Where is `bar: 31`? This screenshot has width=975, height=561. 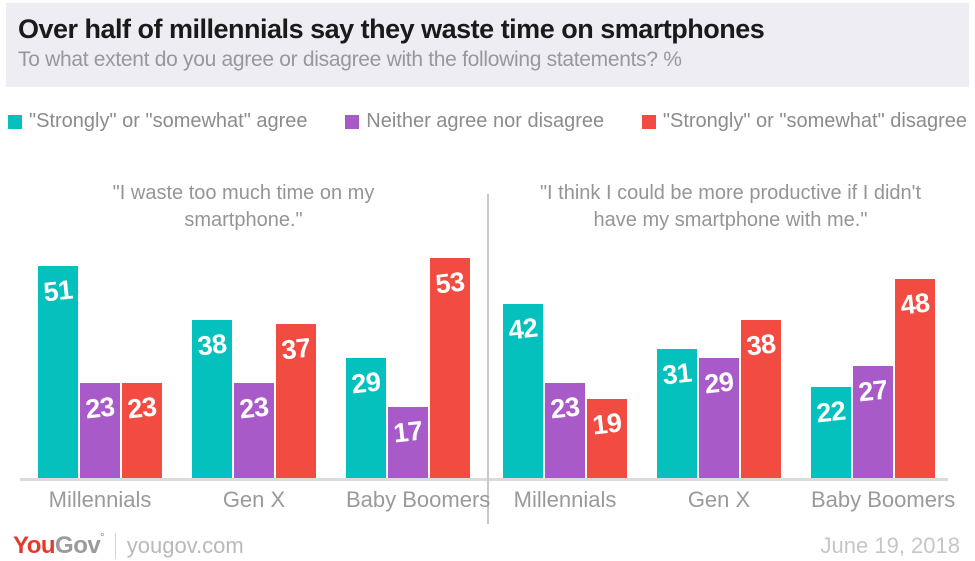 bar: 31 is located at coordinates (677, 413).